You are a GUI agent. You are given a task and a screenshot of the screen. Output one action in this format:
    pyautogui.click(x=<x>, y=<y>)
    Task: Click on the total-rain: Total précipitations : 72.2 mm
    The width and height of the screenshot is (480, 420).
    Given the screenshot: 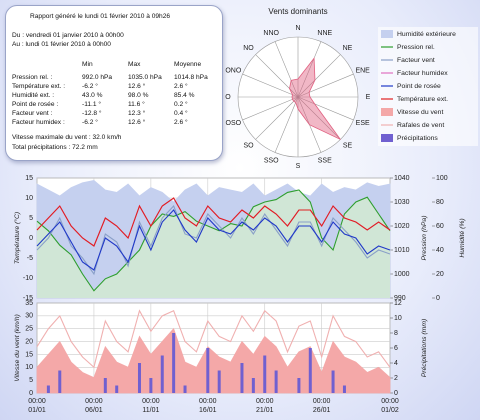 What is the action you would take?
    pyautogui.click(x=55, y=147)
    